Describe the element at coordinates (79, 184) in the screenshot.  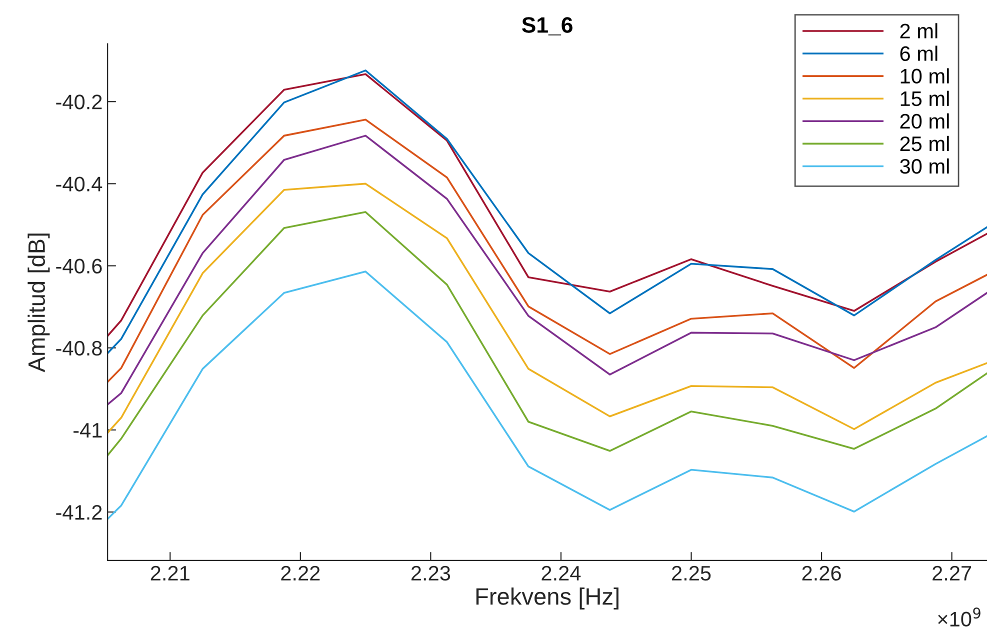
I see `y-tick-label: -40.4` at that location.